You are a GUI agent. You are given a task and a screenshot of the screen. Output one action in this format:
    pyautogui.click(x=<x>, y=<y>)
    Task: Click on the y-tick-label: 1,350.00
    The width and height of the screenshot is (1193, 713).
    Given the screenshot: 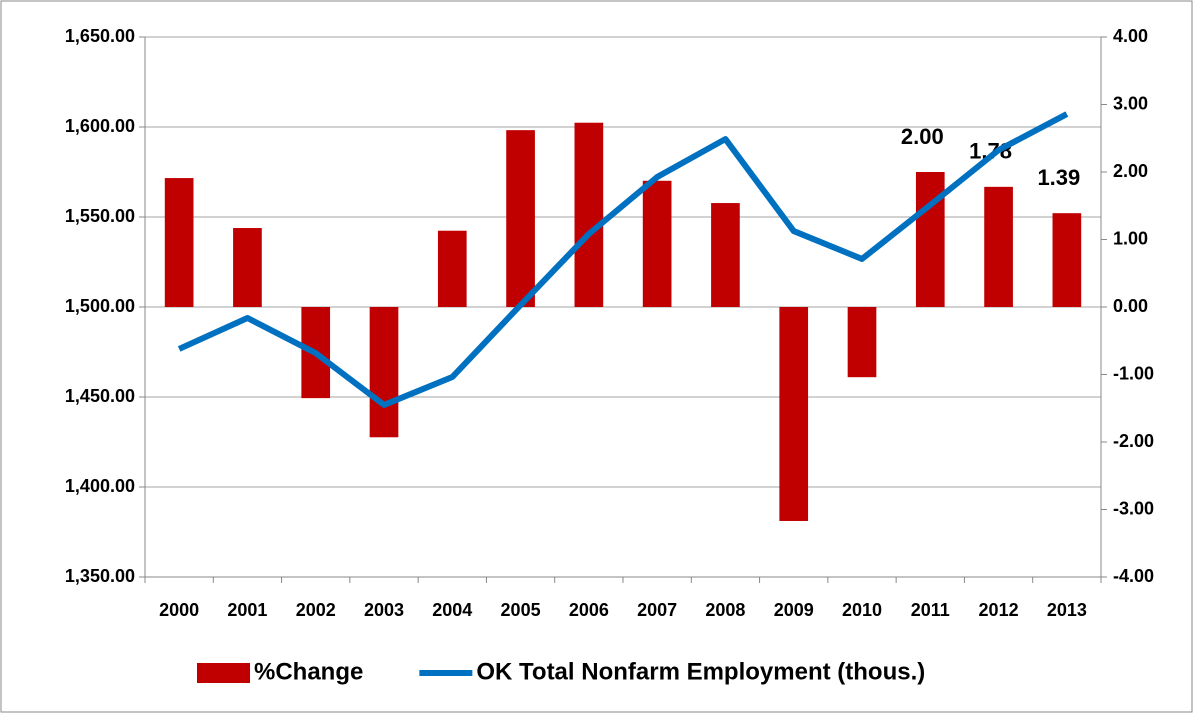 What is the action you would take?
    pyautogui.click(x=100, y=576)
    